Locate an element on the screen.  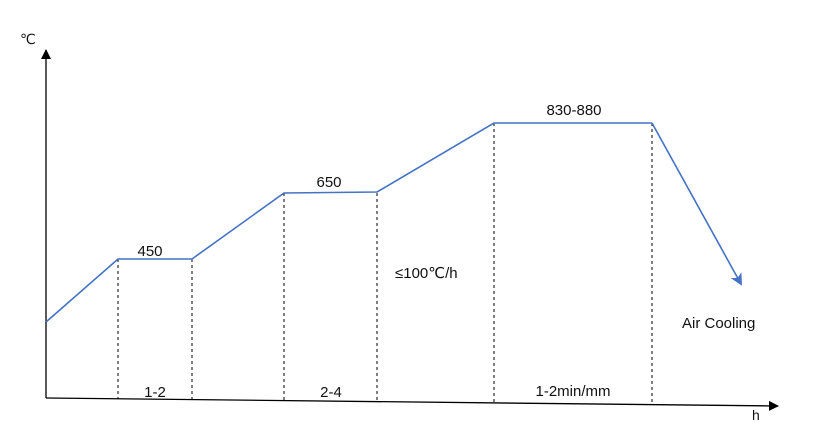
hold-temperature-label: 450 is located at coordinates (149, 251).